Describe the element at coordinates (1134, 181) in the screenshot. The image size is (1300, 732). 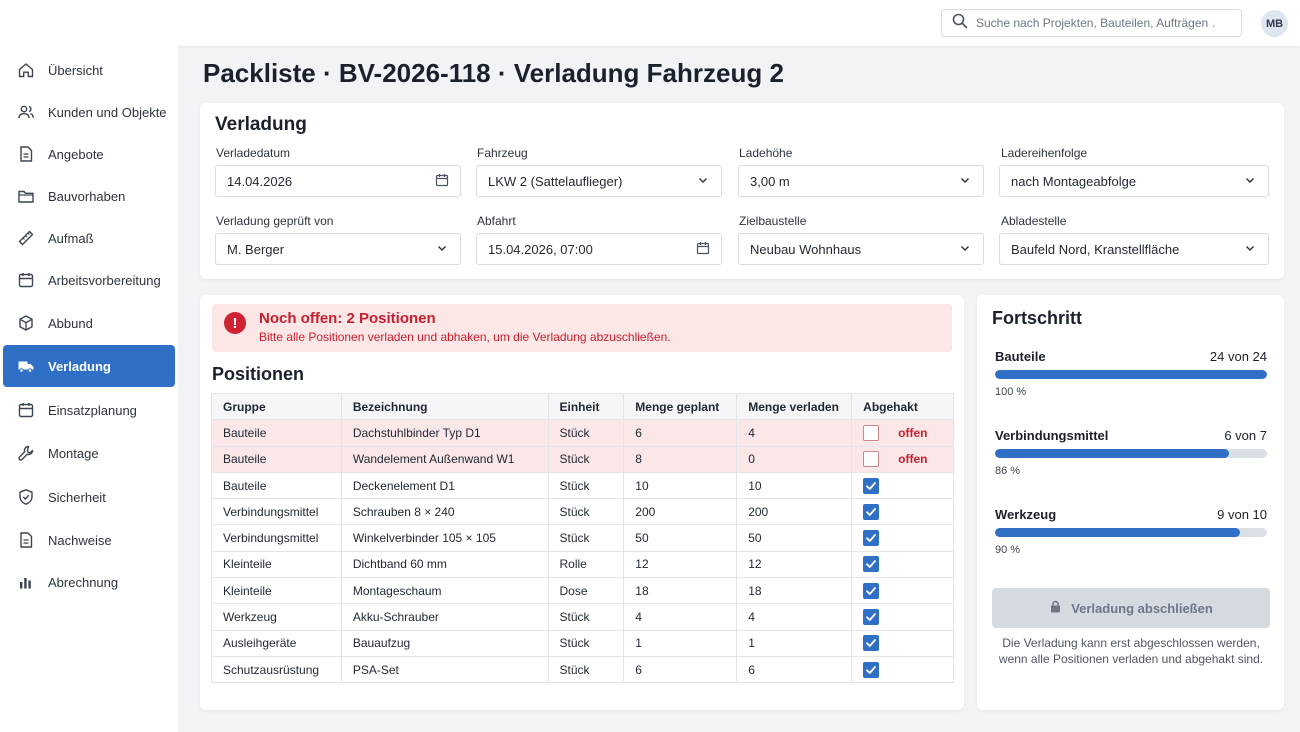
I see `ladereihenfolge-select: nach Montageabfolge` at that location.